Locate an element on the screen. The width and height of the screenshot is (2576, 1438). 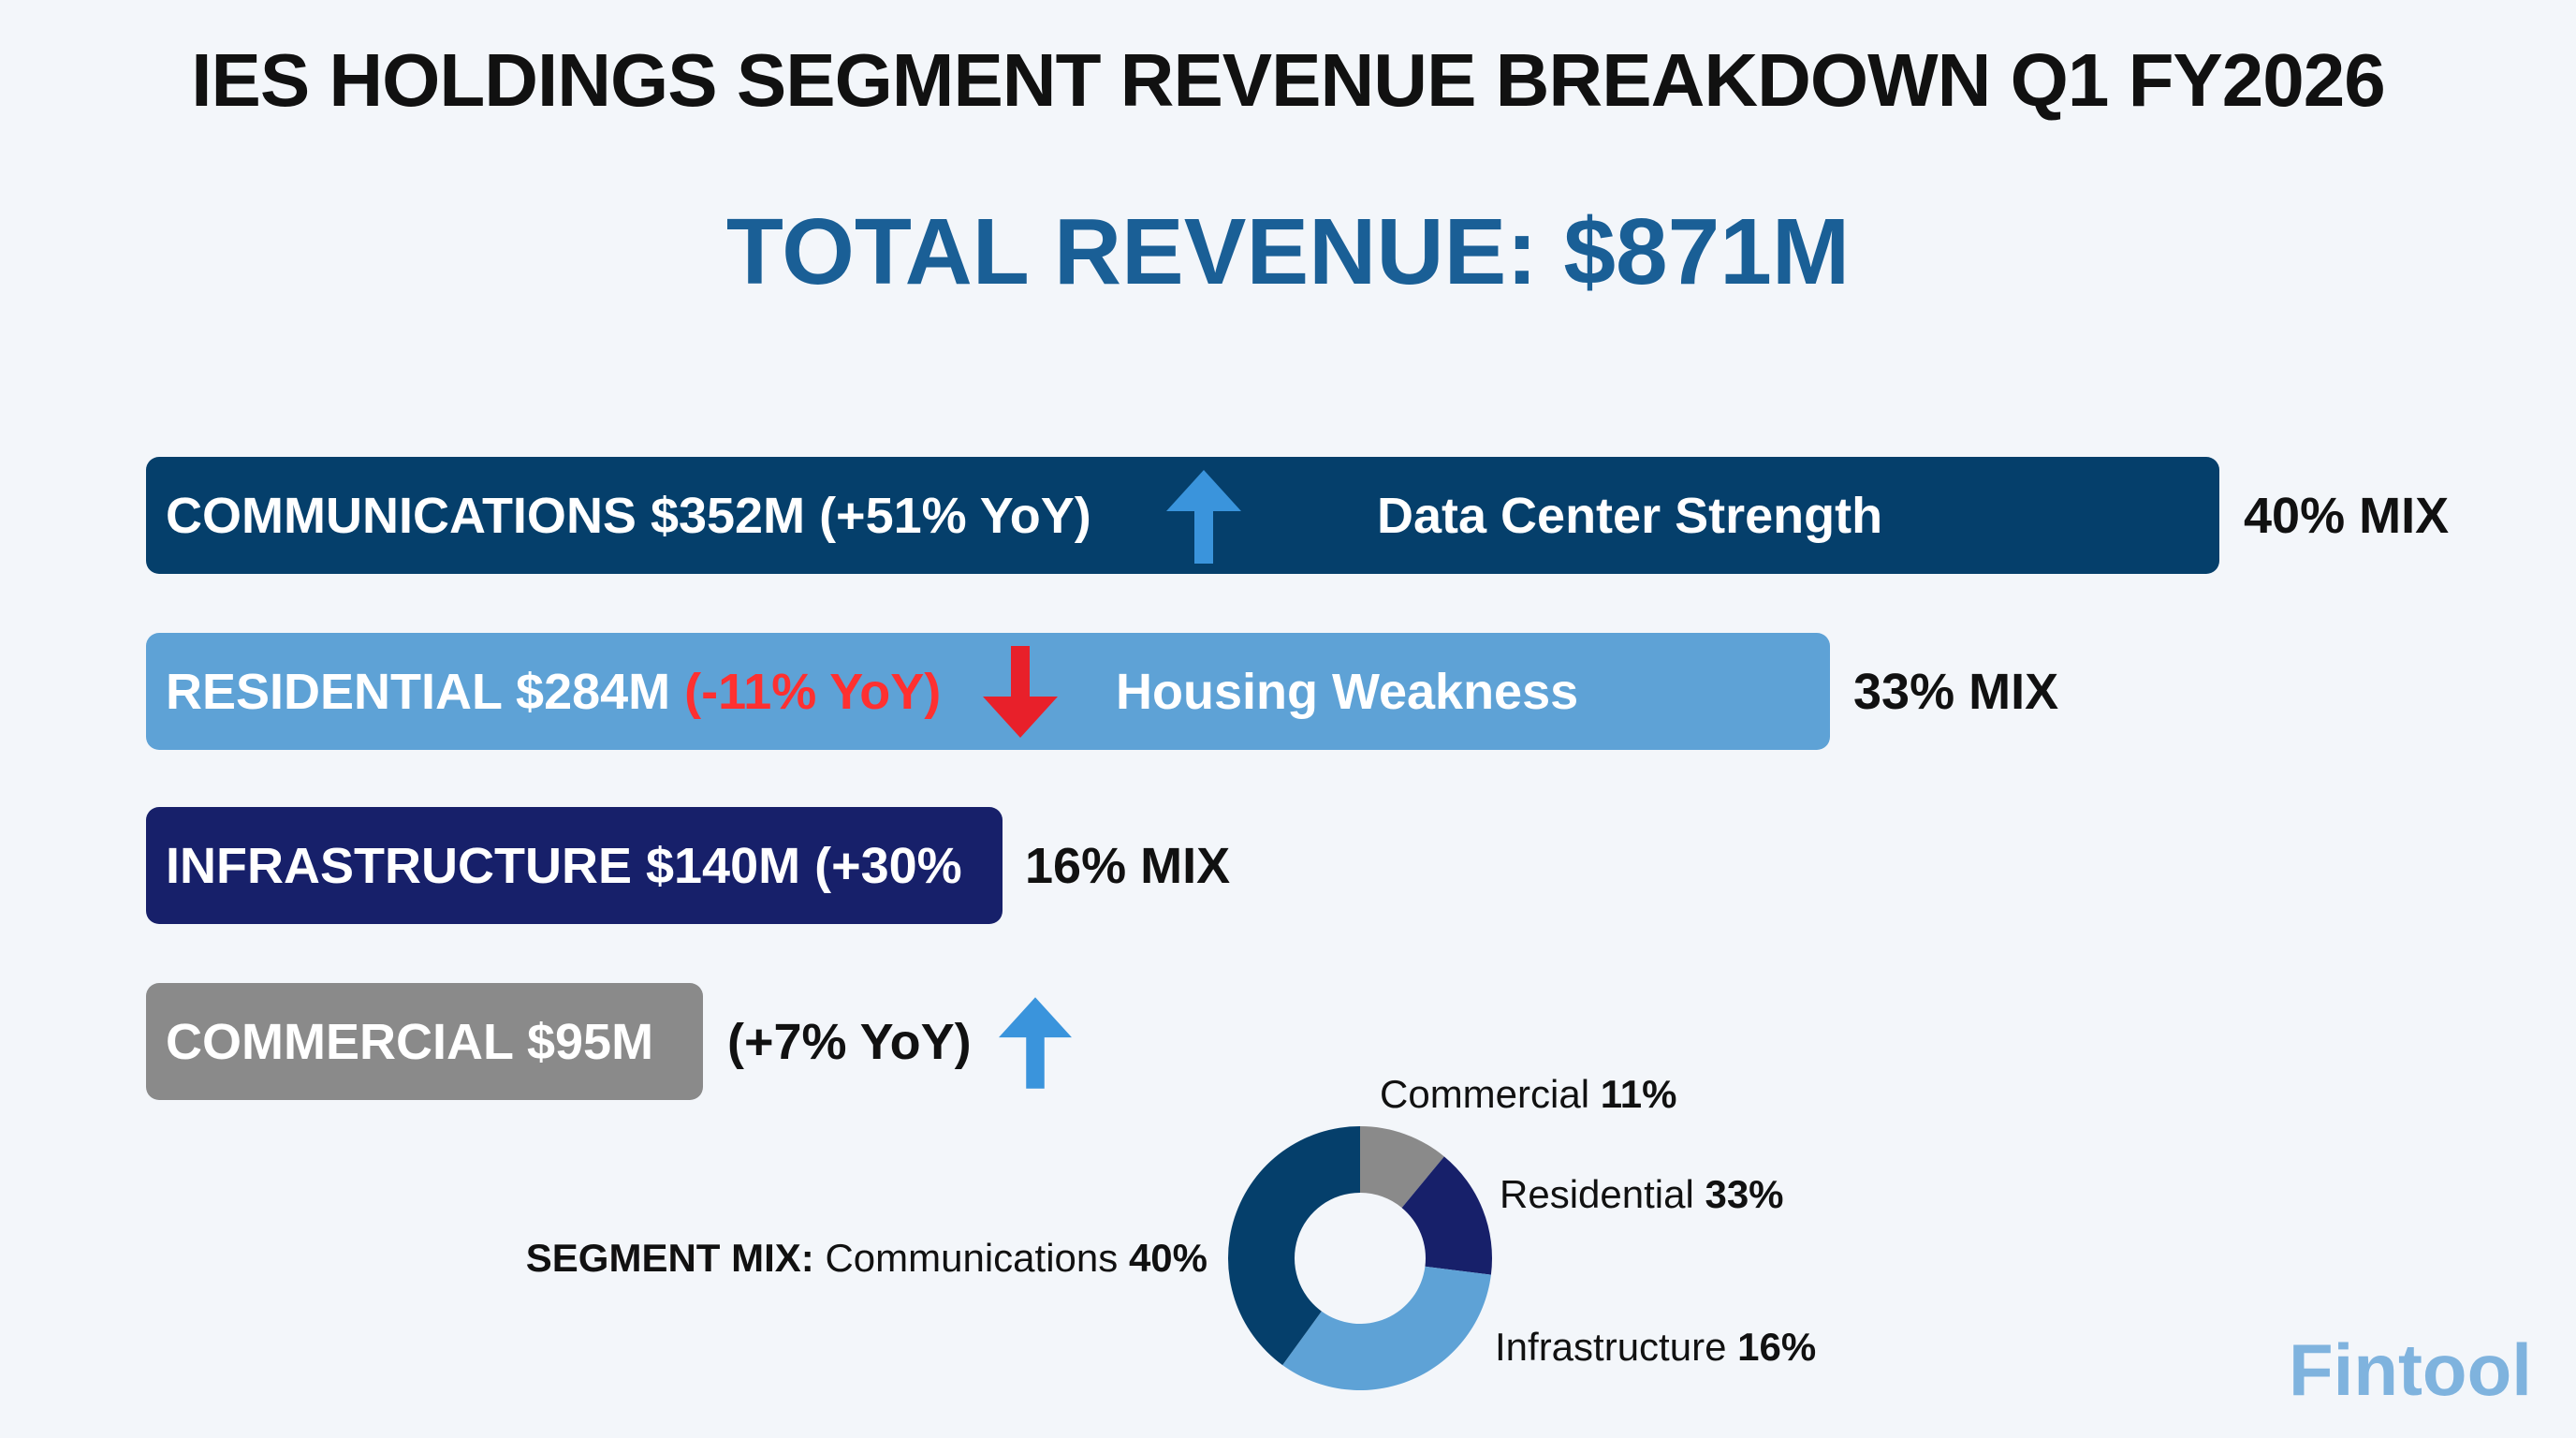
donut-label-residential: Residential 33% is located at coordinates (1642, 1194).